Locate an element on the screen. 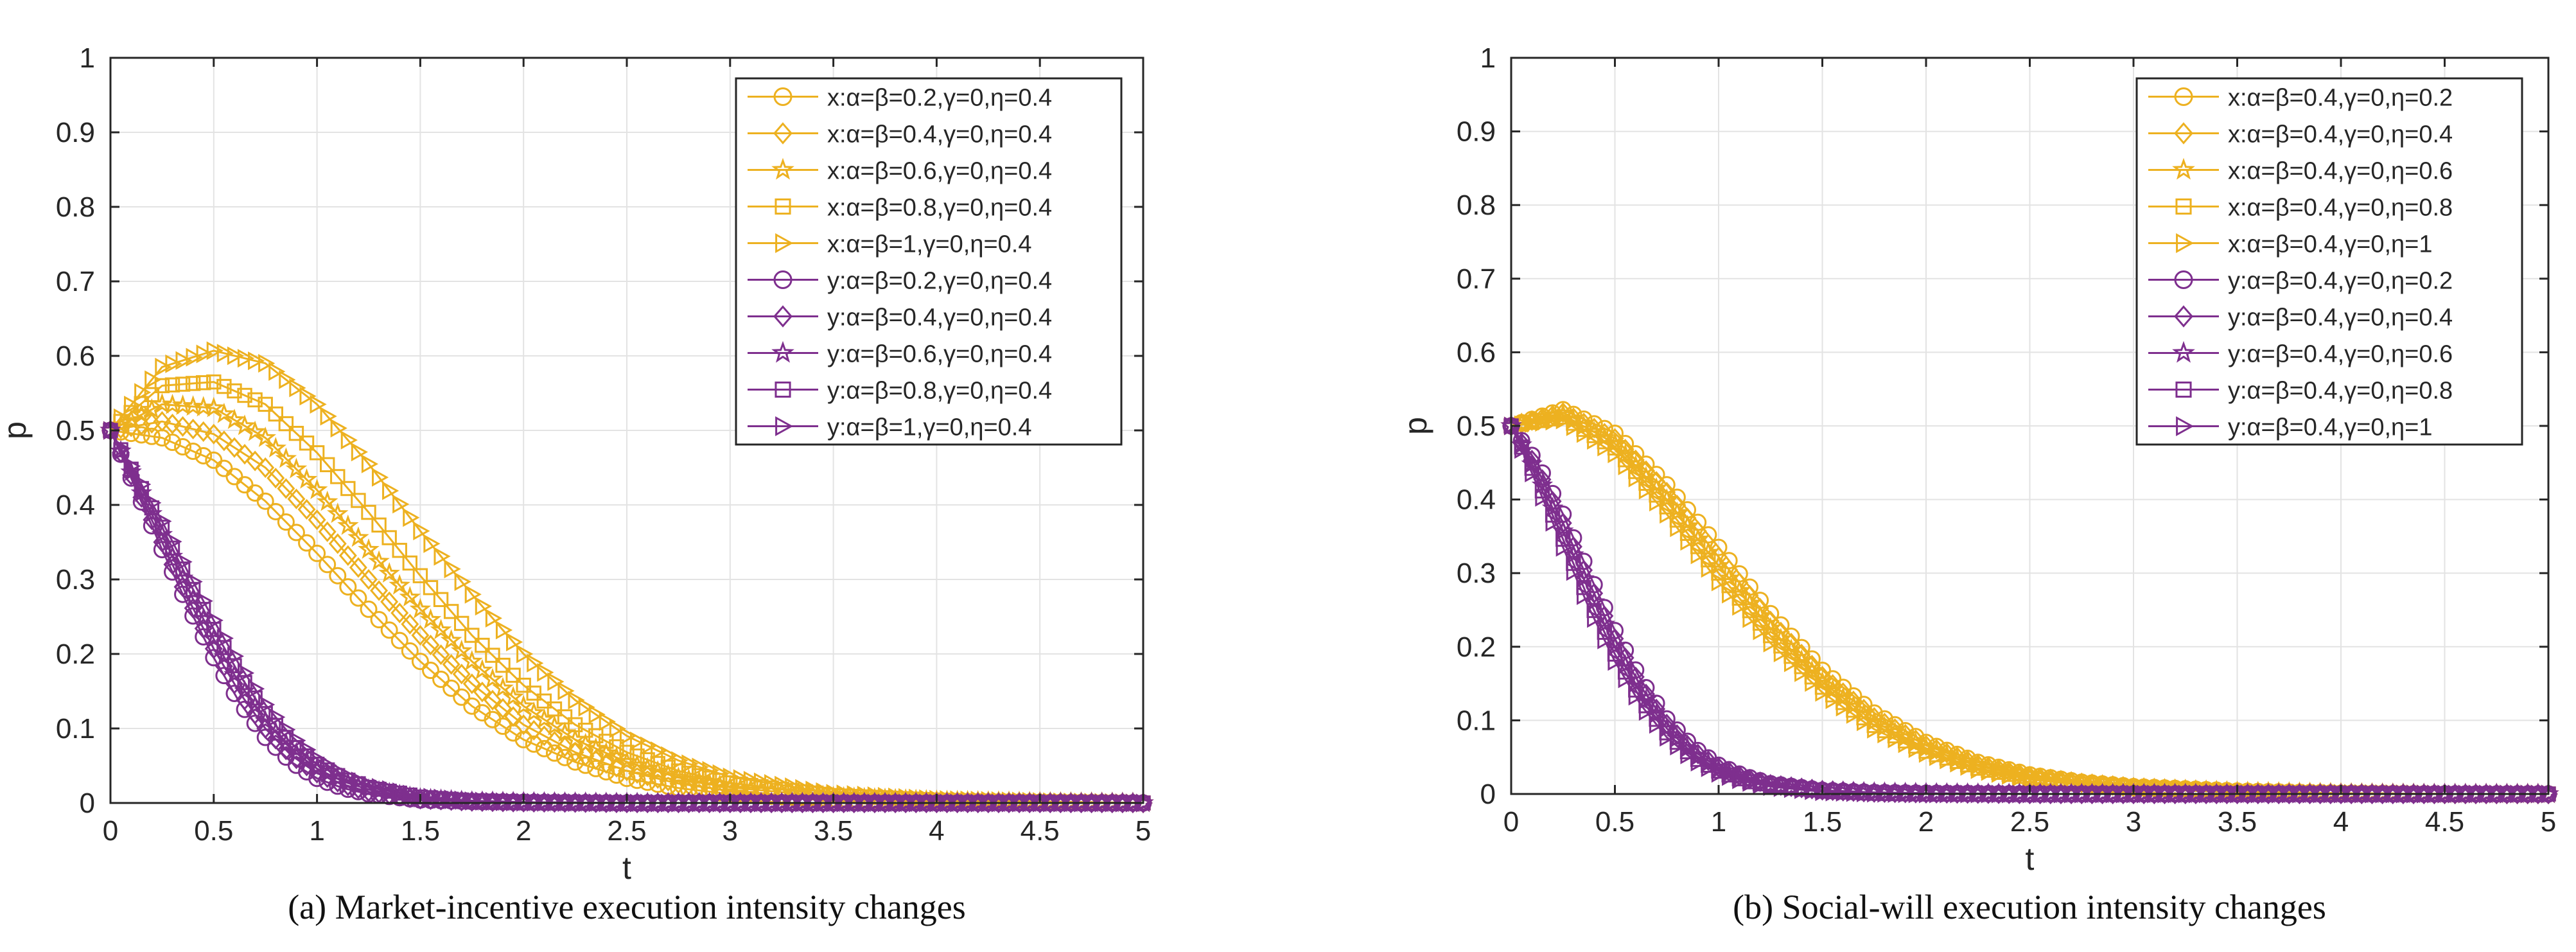  legend-box is located at coordinates (929, 261).